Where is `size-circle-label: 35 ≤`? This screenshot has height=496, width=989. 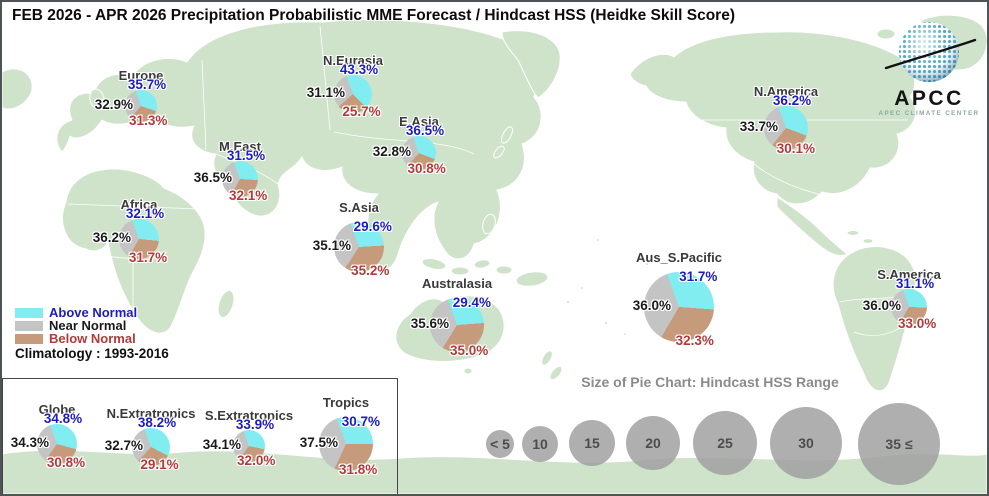 size-circle-label: 35 ≤ is located at coordinates (899, 444).